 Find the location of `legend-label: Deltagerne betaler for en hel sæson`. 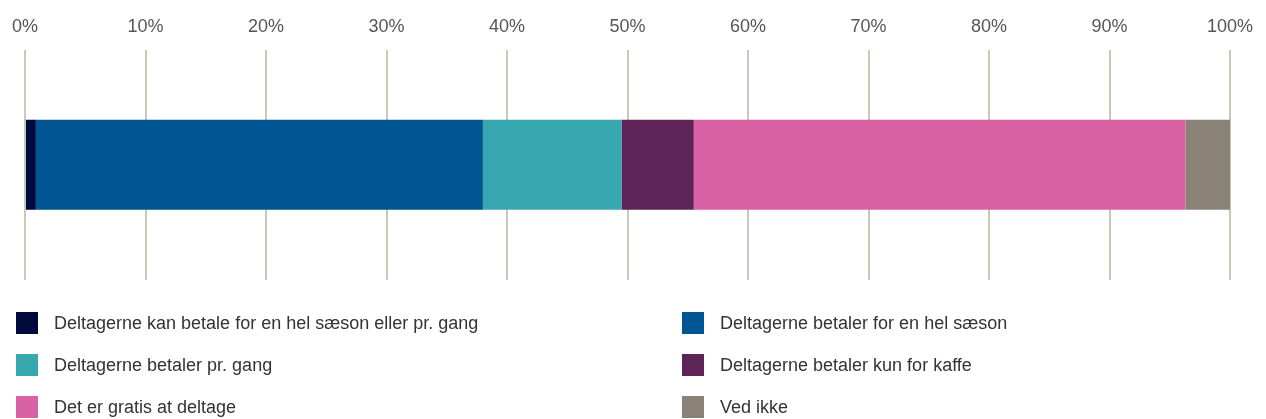

legend-label: Deltagerne betaler for en hel sæson is located at coordinates (864, 323).